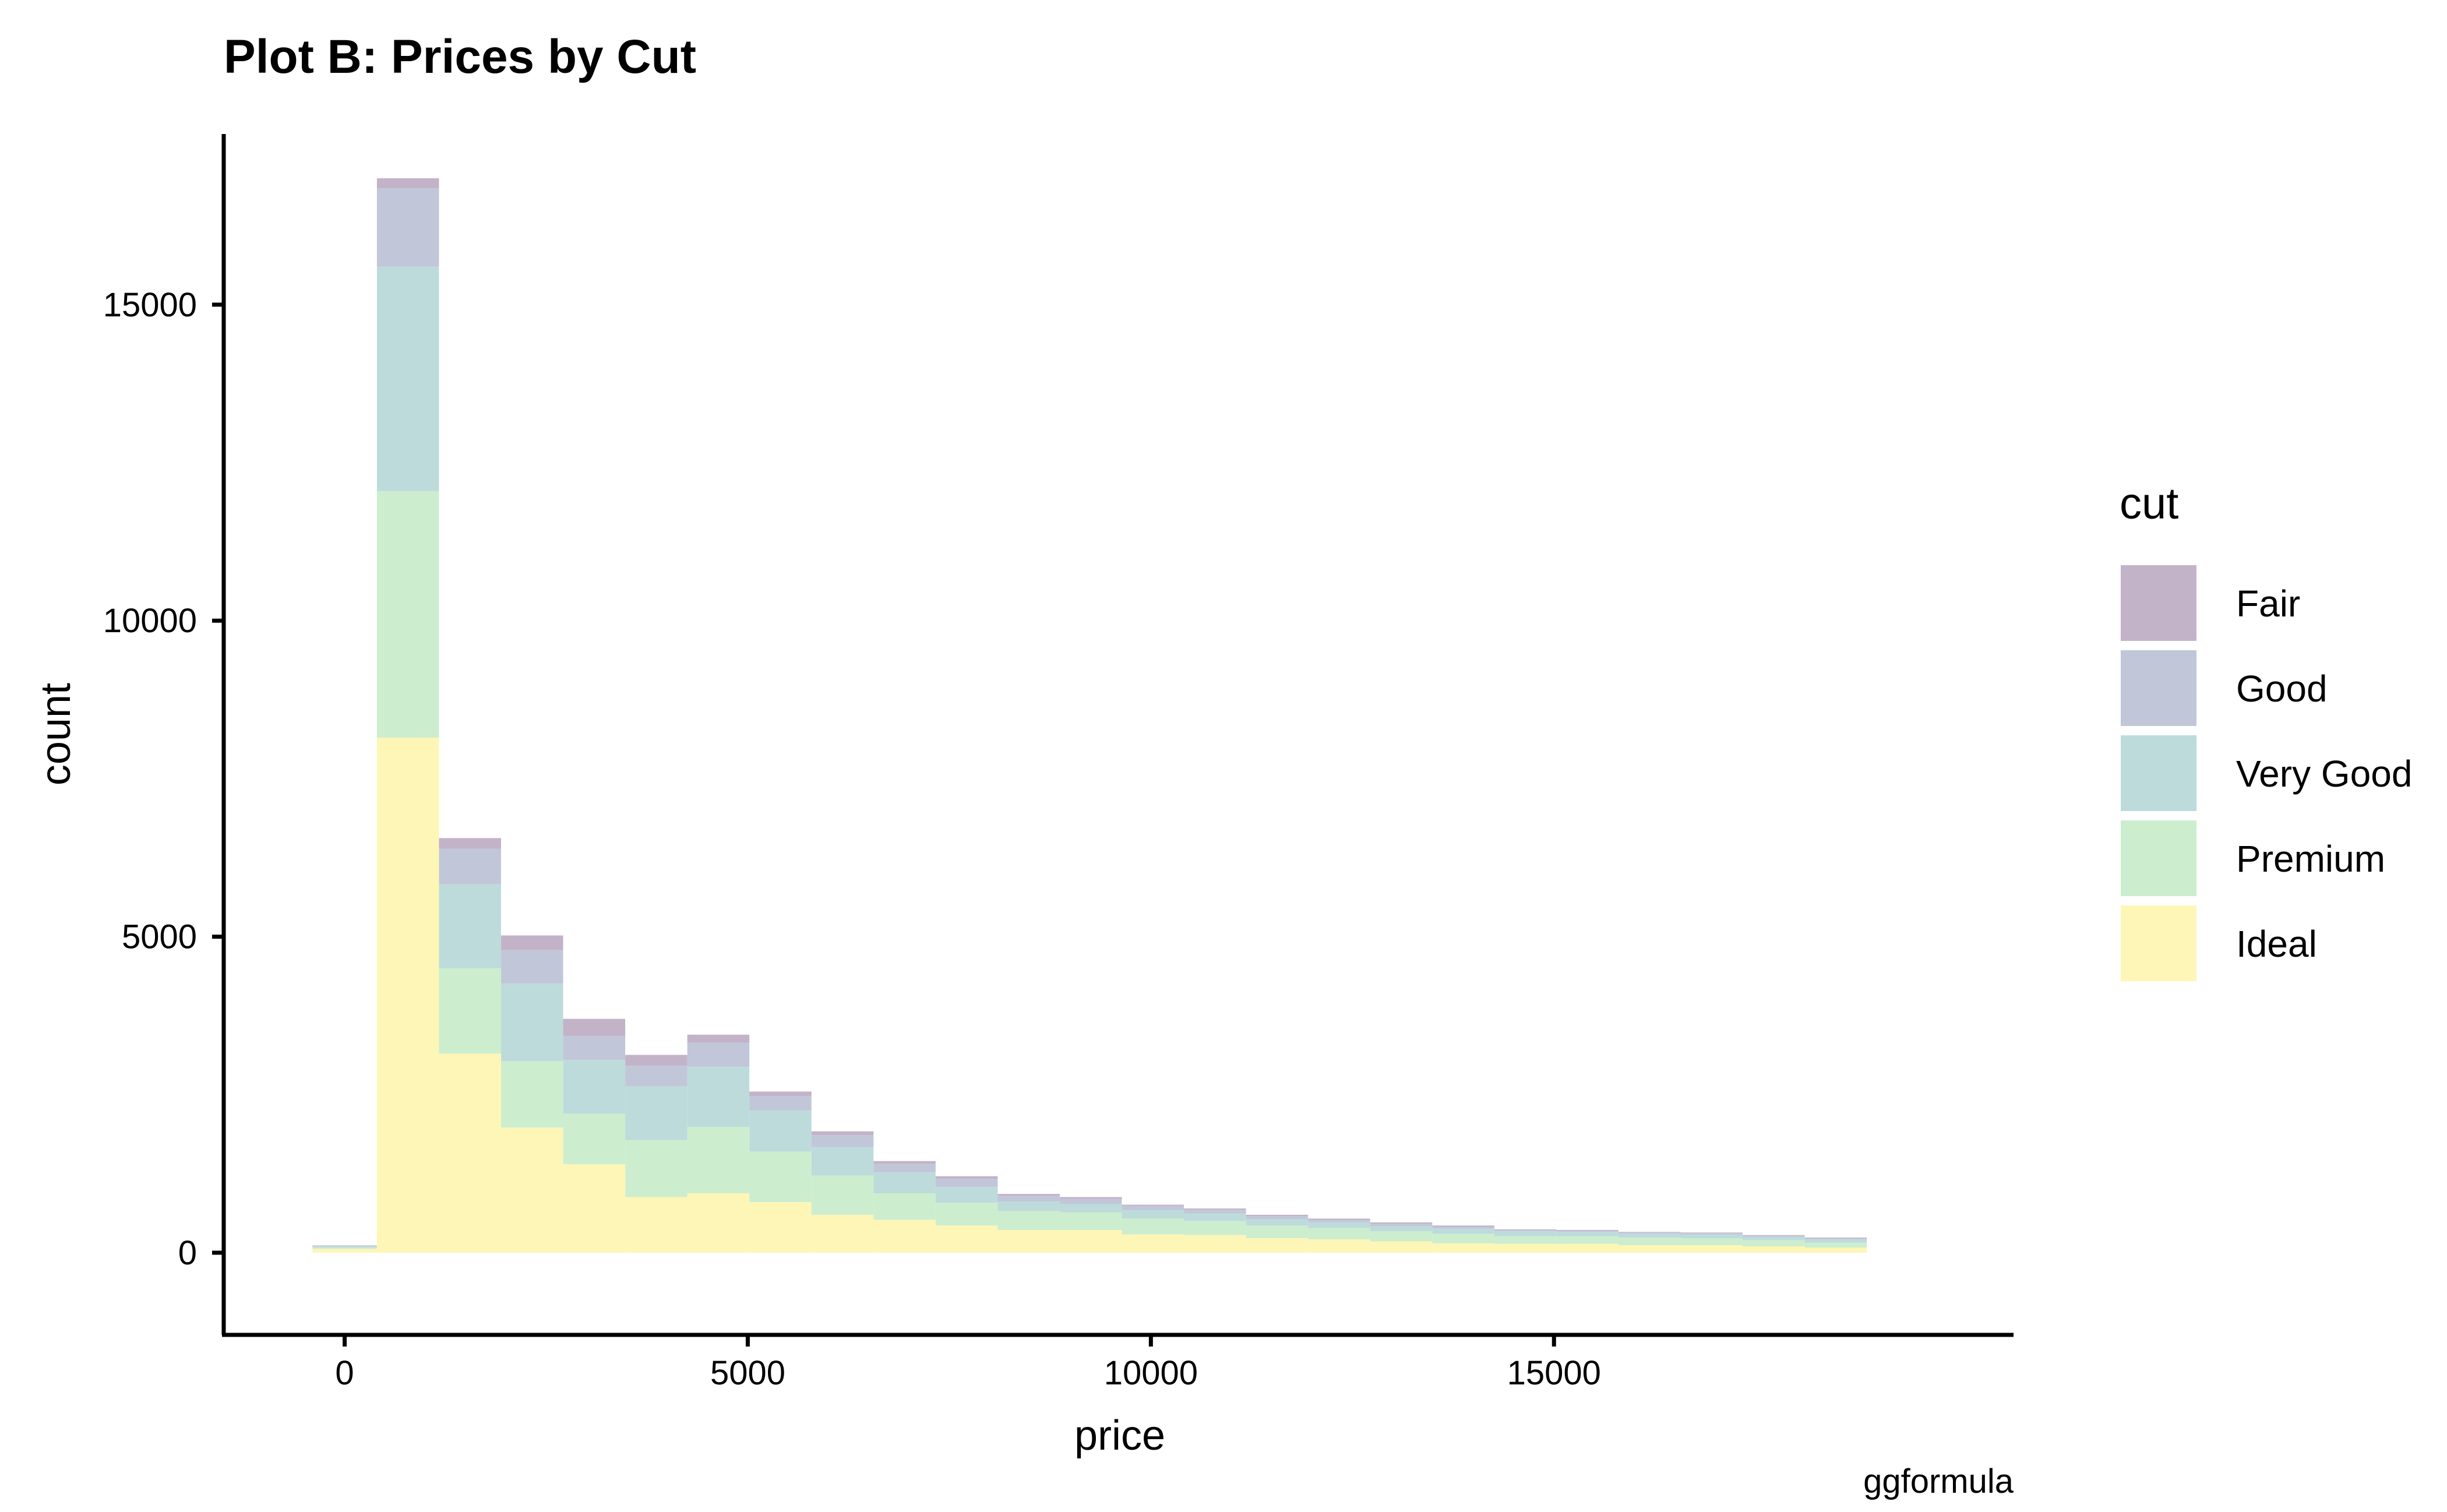 This screenshot has width=2447, height=1512. Describe the element at coordinates (747, 1373) in the screenshot. I see `x-tick-label: 5000` at that location.